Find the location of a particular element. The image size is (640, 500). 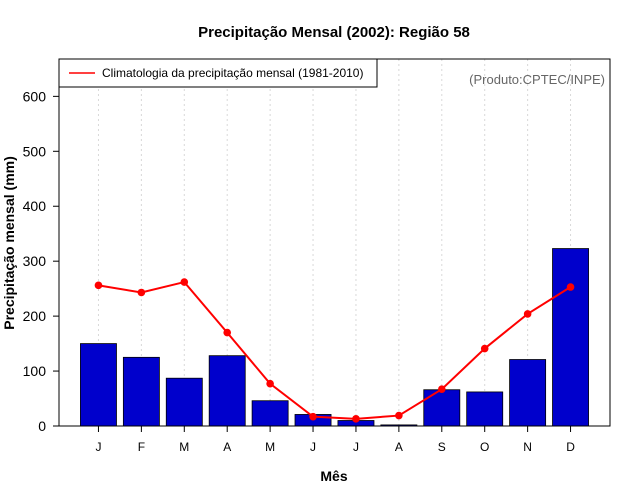

y-tick-label-5: 500 is located at coordinates (35, 151).